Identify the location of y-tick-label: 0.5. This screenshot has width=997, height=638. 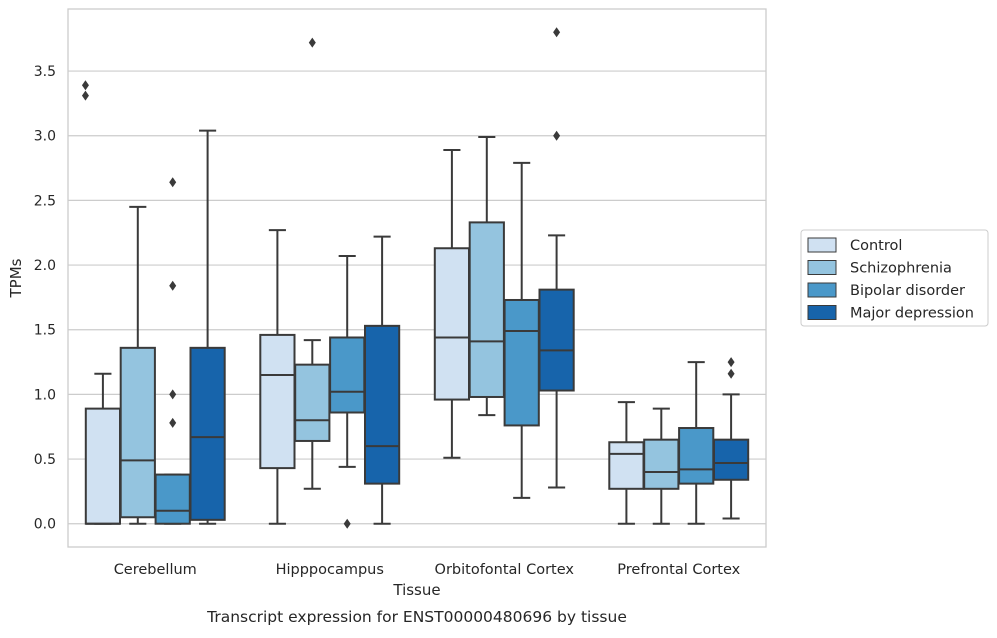
(45, 460).